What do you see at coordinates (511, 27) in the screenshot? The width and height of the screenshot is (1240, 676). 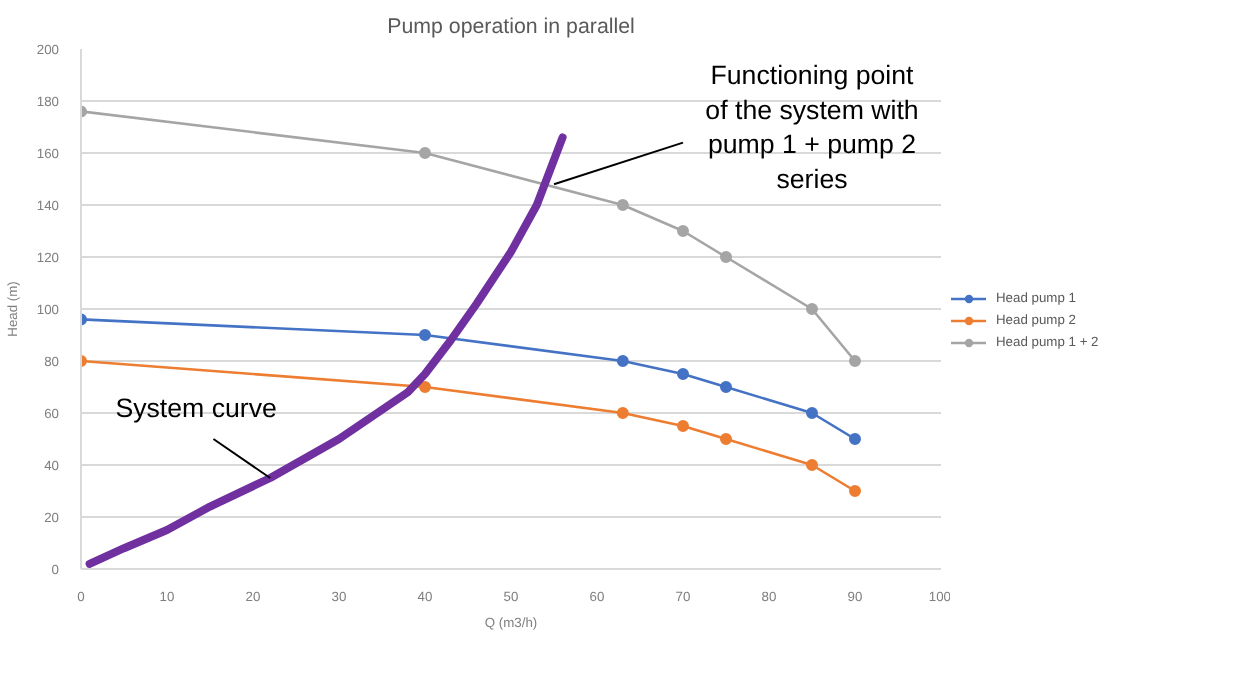 I see `chart-title: Pump operation in parallel` at bounding box center [511, 27].